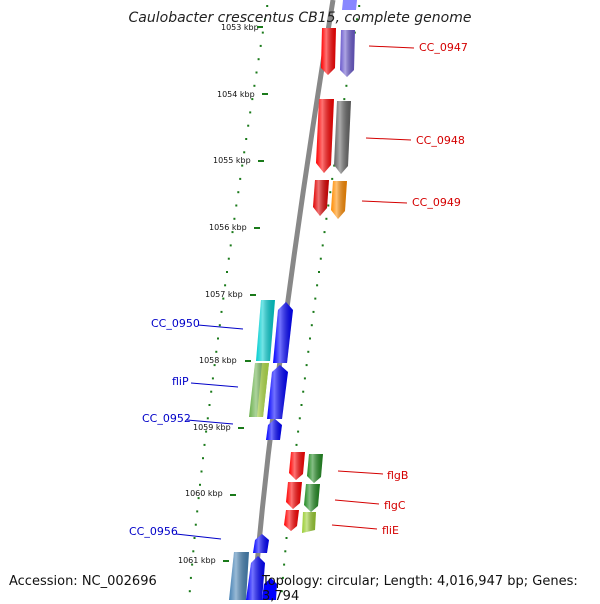  I want to click on ruler-label: 1060 kbp, so click(204, 493).